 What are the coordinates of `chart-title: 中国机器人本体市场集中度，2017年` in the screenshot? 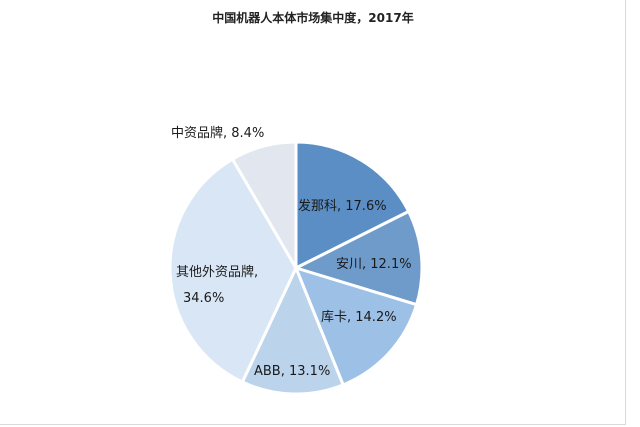 It's located at (313, 18).